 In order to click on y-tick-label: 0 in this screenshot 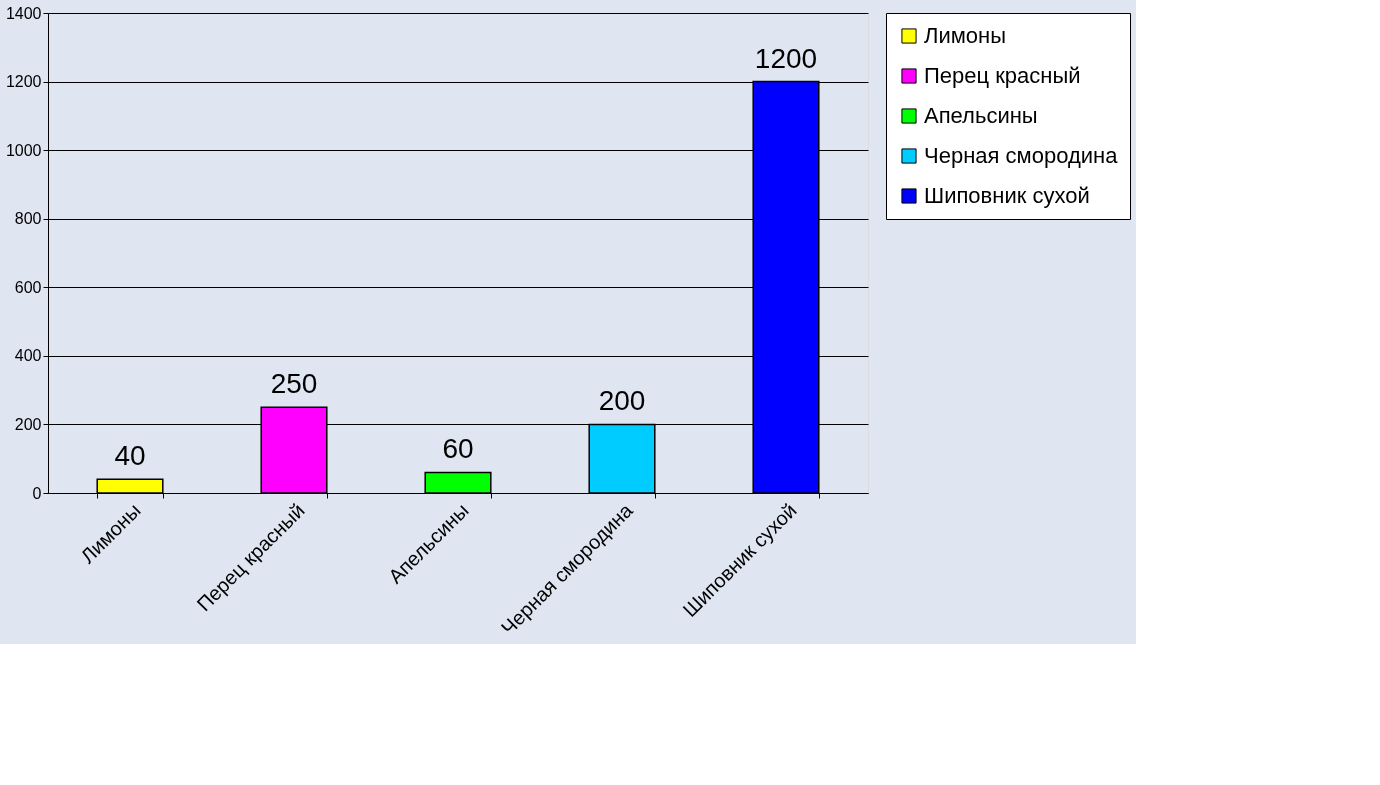, I will do `click(37, 493)`.